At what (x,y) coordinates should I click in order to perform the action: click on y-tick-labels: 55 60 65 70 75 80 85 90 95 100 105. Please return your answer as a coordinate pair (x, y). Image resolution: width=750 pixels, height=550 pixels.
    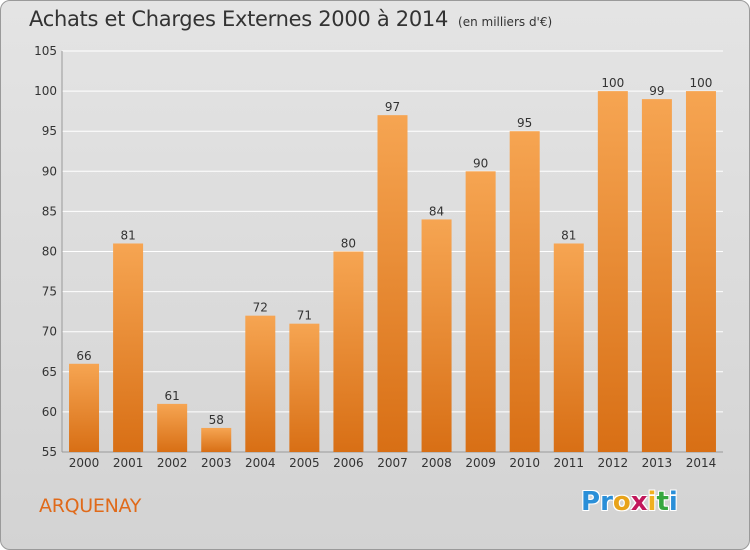
    Looking at the image, I should click on (45, 251).